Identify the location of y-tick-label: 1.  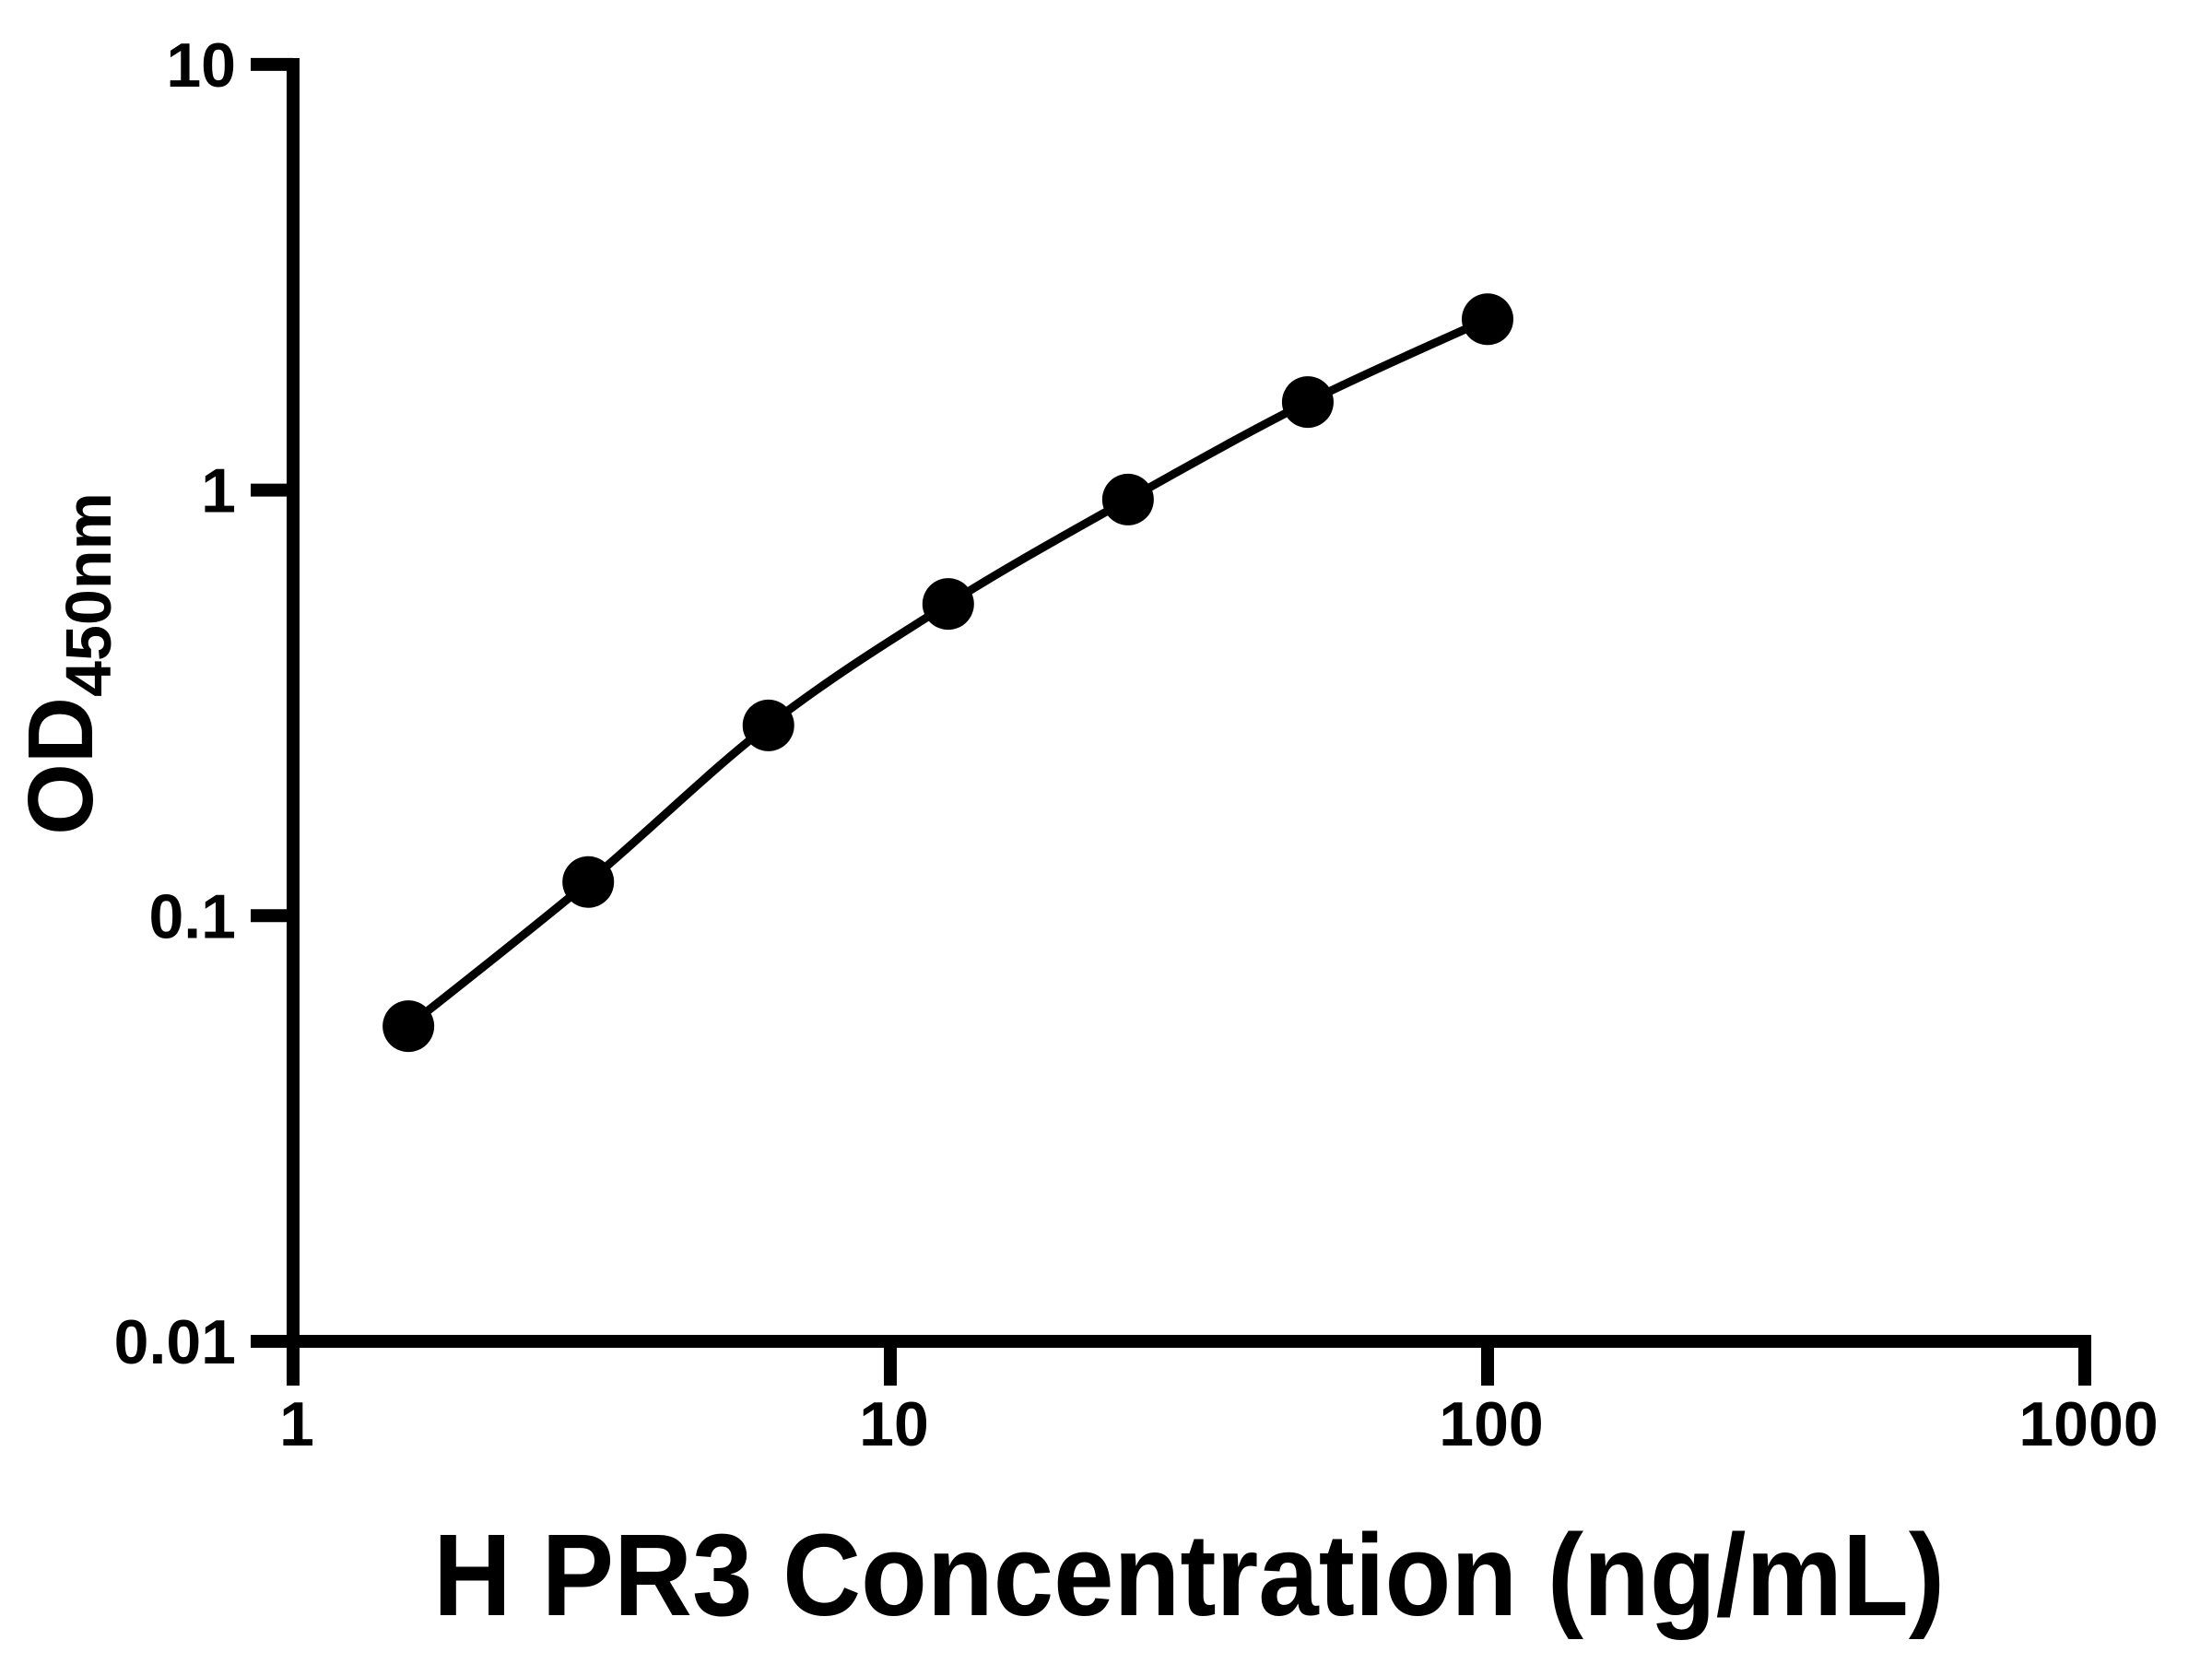
(218, 491).